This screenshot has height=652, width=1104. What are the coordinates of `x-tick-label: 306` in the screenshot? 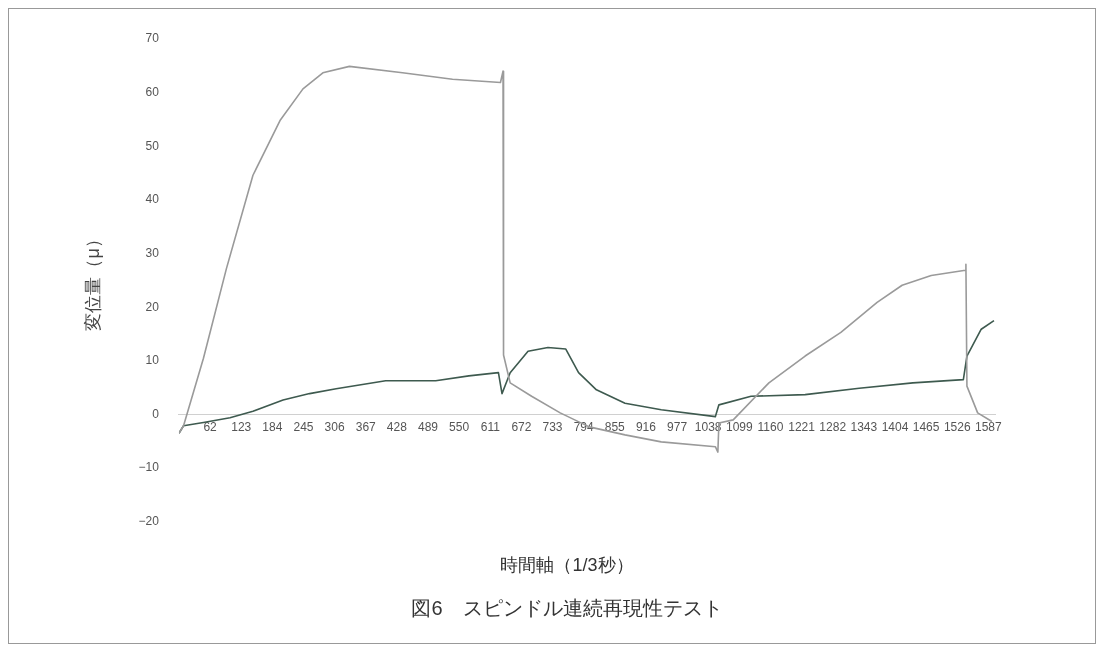 It's located at (334, 427).